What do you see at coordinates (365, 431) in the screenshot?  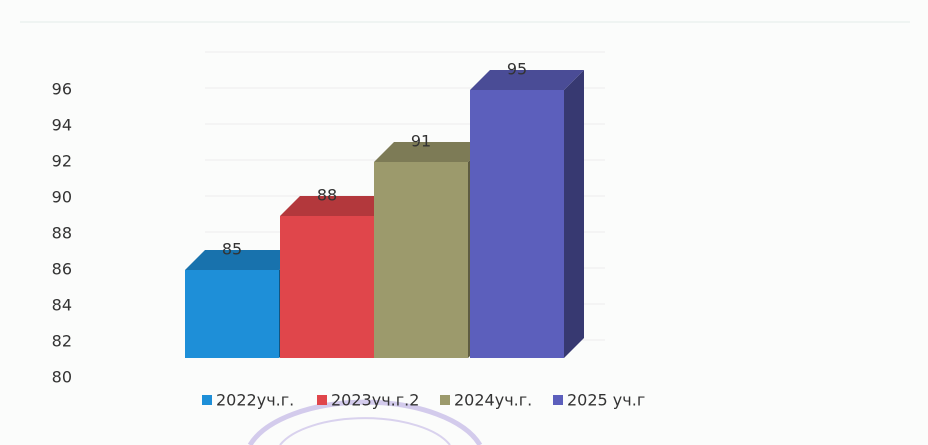 I see `stamp-inner` at bounding box center [365, 431].